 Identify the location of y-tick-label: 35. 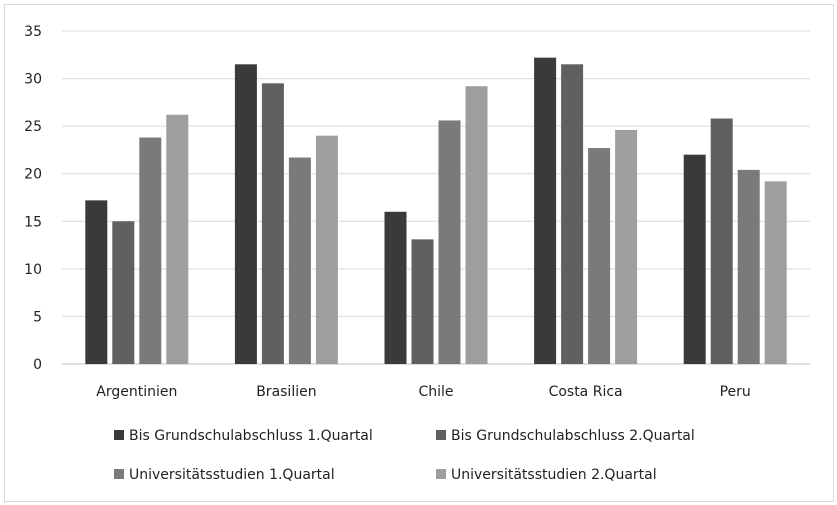
(33, 32).